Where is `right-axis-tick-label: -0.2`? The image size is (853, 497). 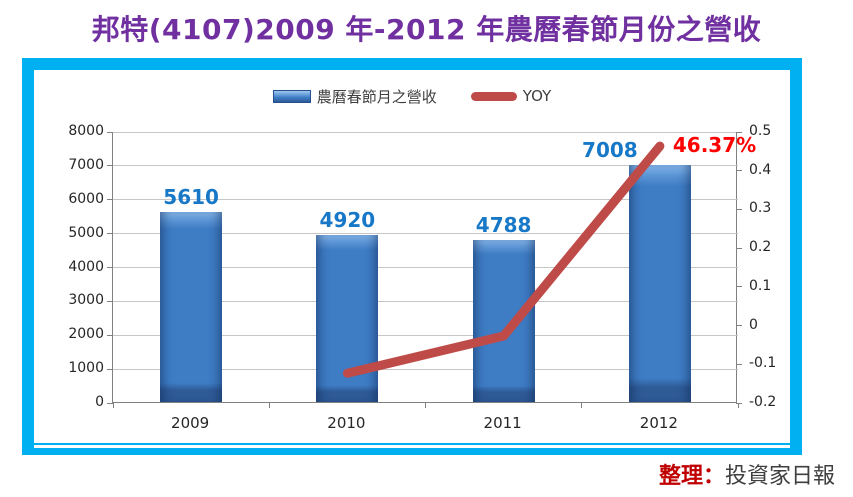
right-axis-tick-label: -0.2 is located at coordinates (763, 402).